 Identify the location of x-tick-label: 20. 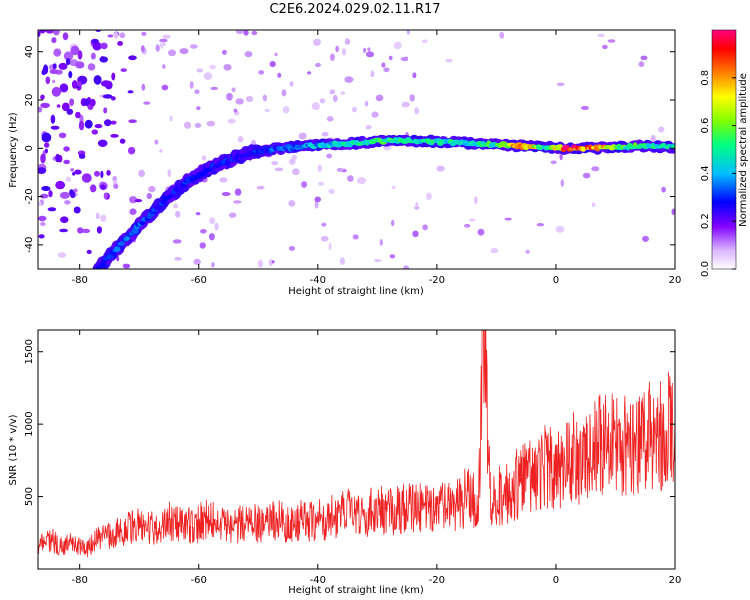
(675, 580).